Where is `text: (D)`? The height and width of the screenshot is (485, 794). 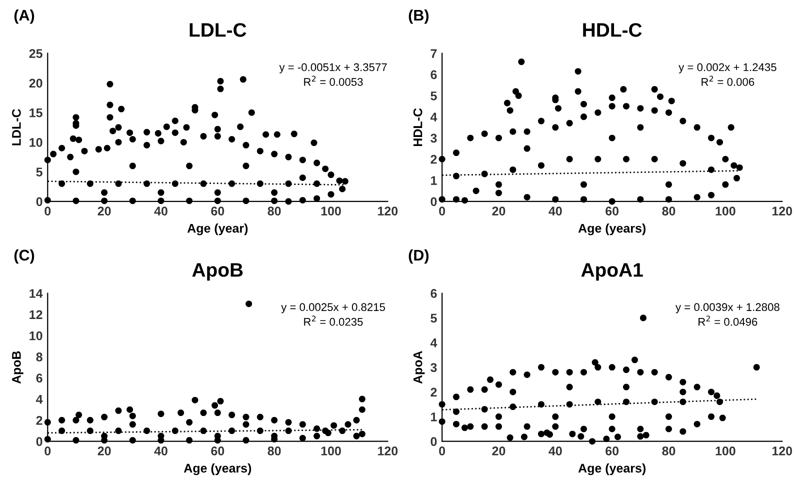 text: (D) is located at coordinates (418, 256).